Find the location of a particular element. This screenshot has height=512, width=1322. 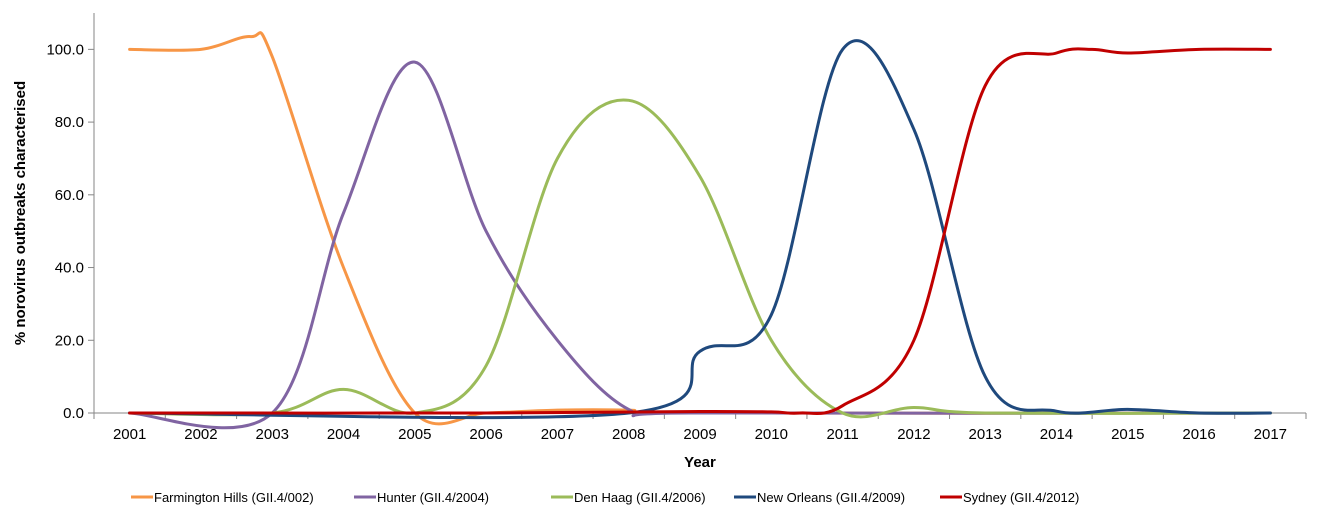

x-tick-label: 2014 is located at coordinates (1056, 434).